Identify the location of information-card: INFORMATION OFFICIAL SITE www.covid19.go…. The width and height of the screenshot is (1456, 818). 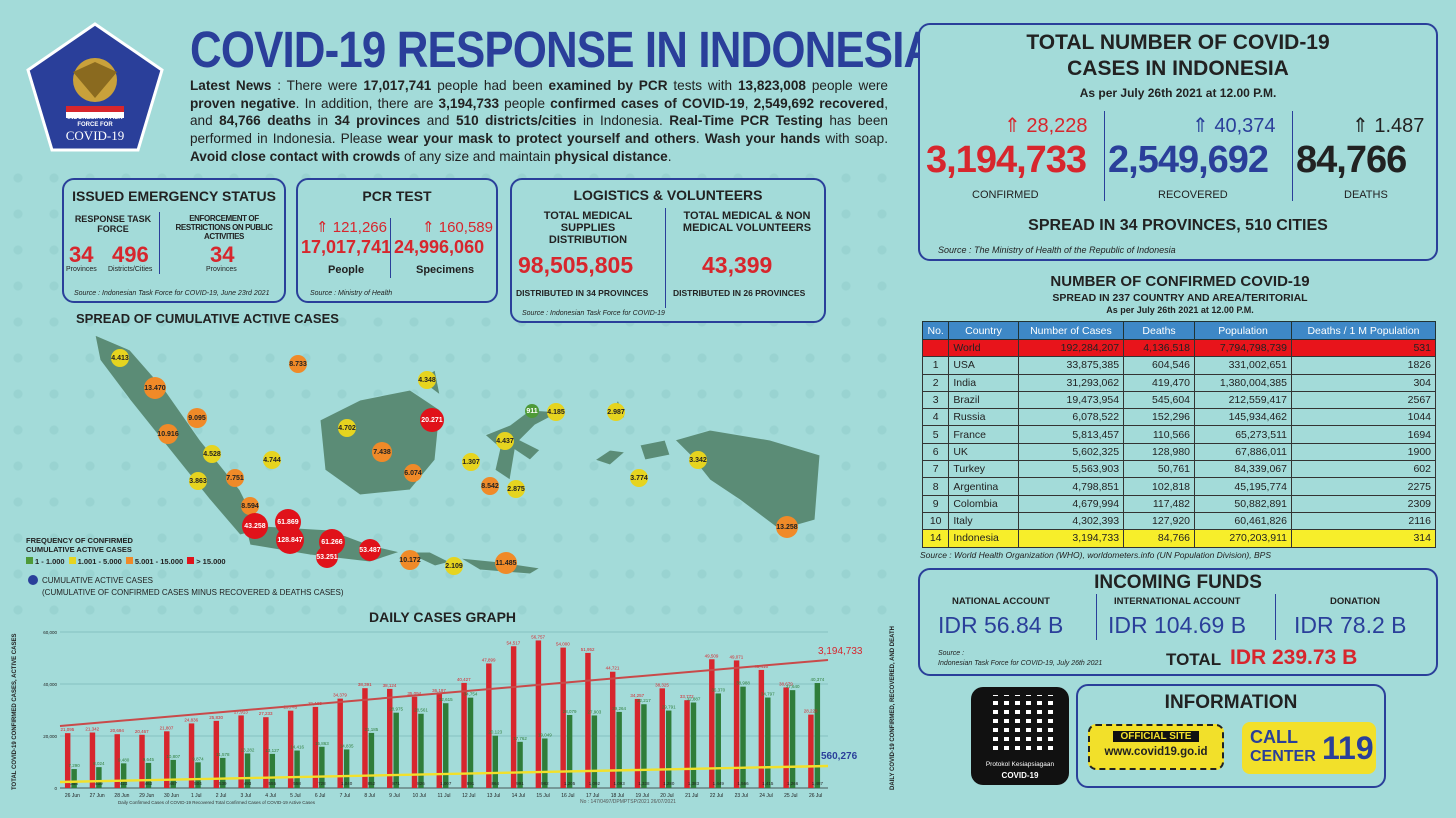
(1231, 736).